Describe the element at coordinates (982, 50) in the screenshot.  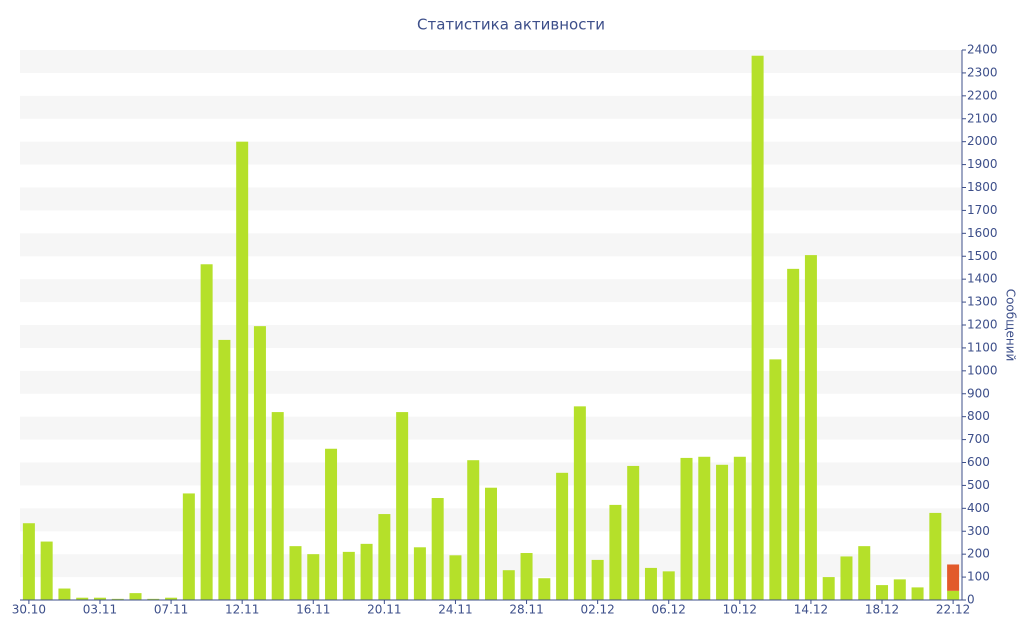
I see `y-tick-label: 2400` at that location.